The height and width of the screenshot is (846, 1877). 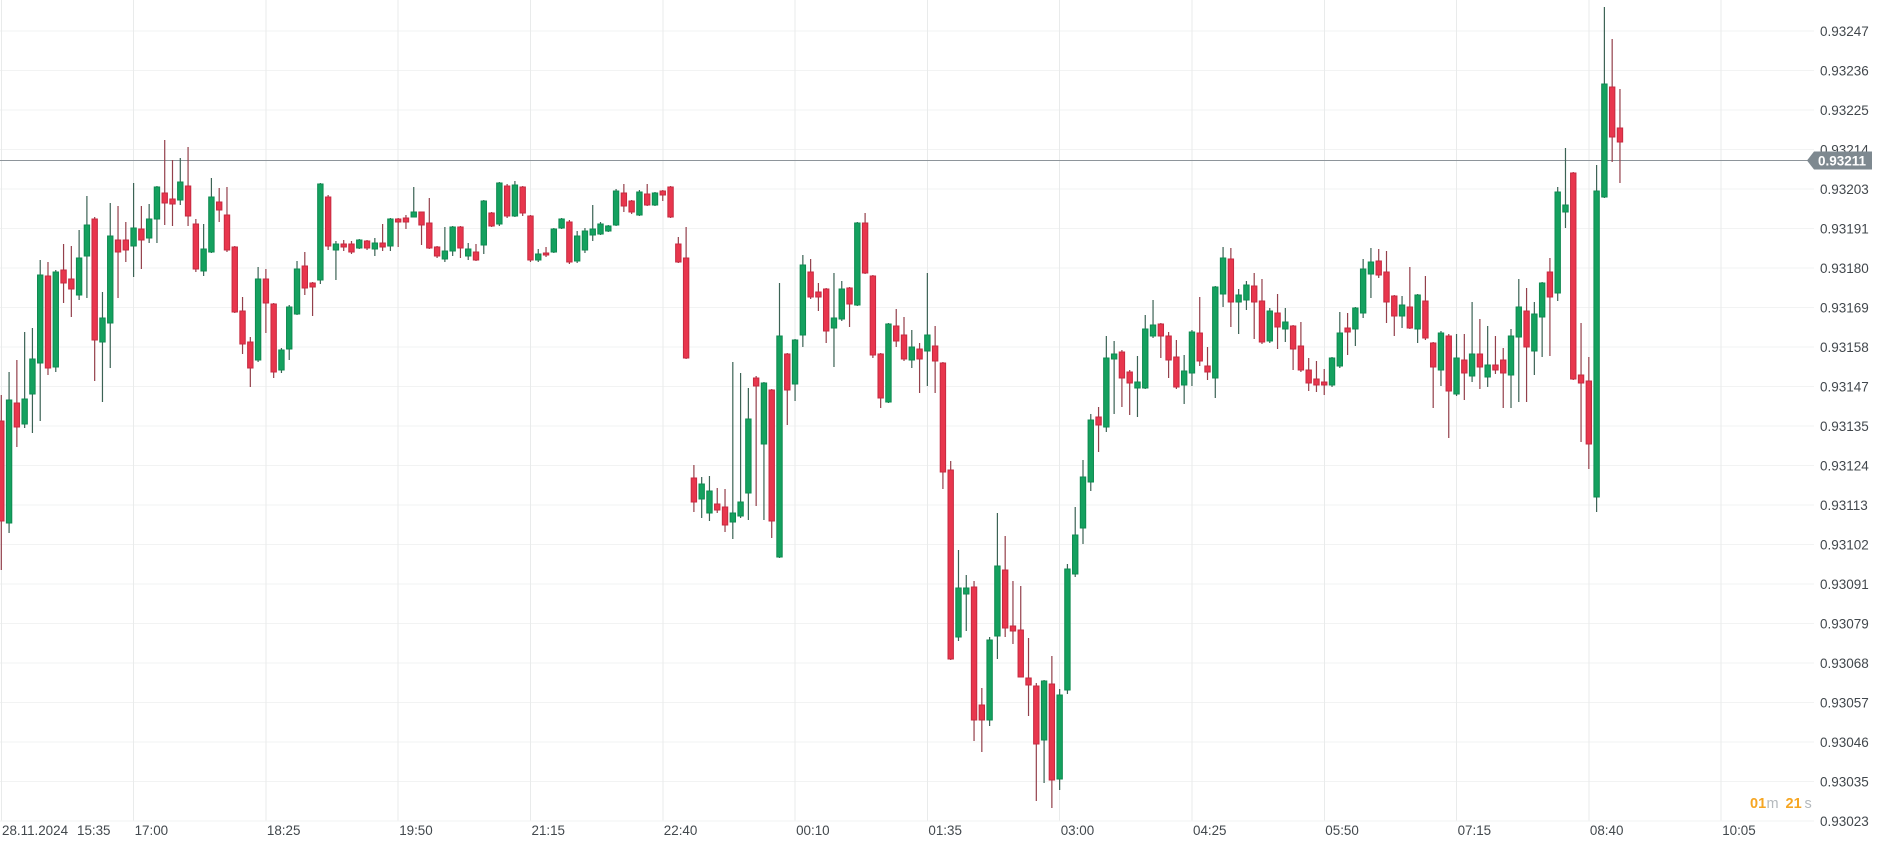 I want to click on svg-text: 17:00, so click(x=152, y=830).